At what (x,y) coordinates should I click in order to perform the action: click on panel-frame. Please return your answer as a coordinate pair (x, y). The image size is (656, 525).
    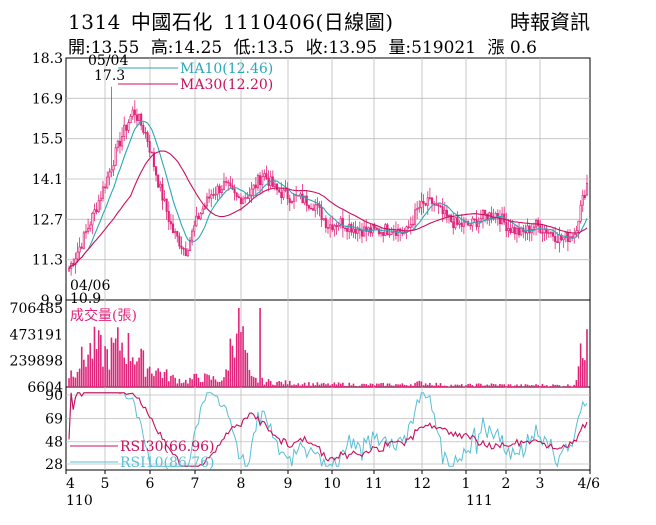
    Looking at the image, I should click on (328, 343).